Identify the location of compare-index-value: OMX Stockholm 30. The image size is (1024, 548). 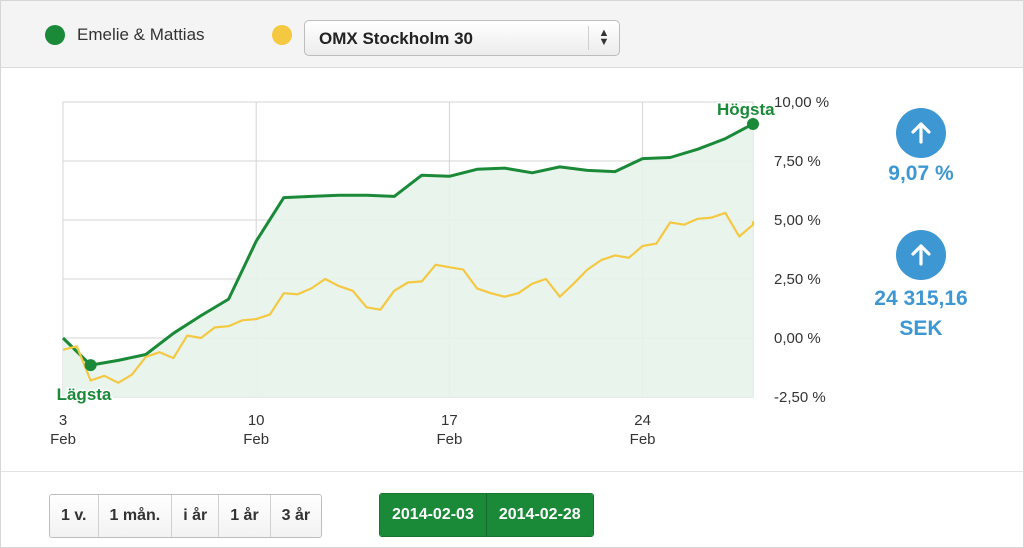
(396, 38).